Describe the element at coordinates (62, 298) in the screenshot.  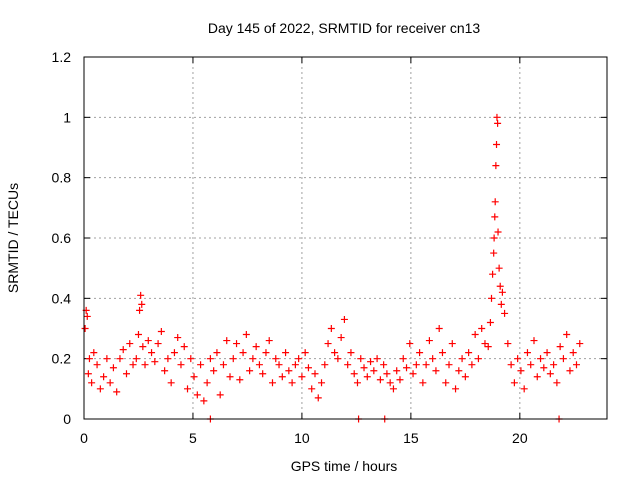
I see `y-tick-label: 0.4` at that location.